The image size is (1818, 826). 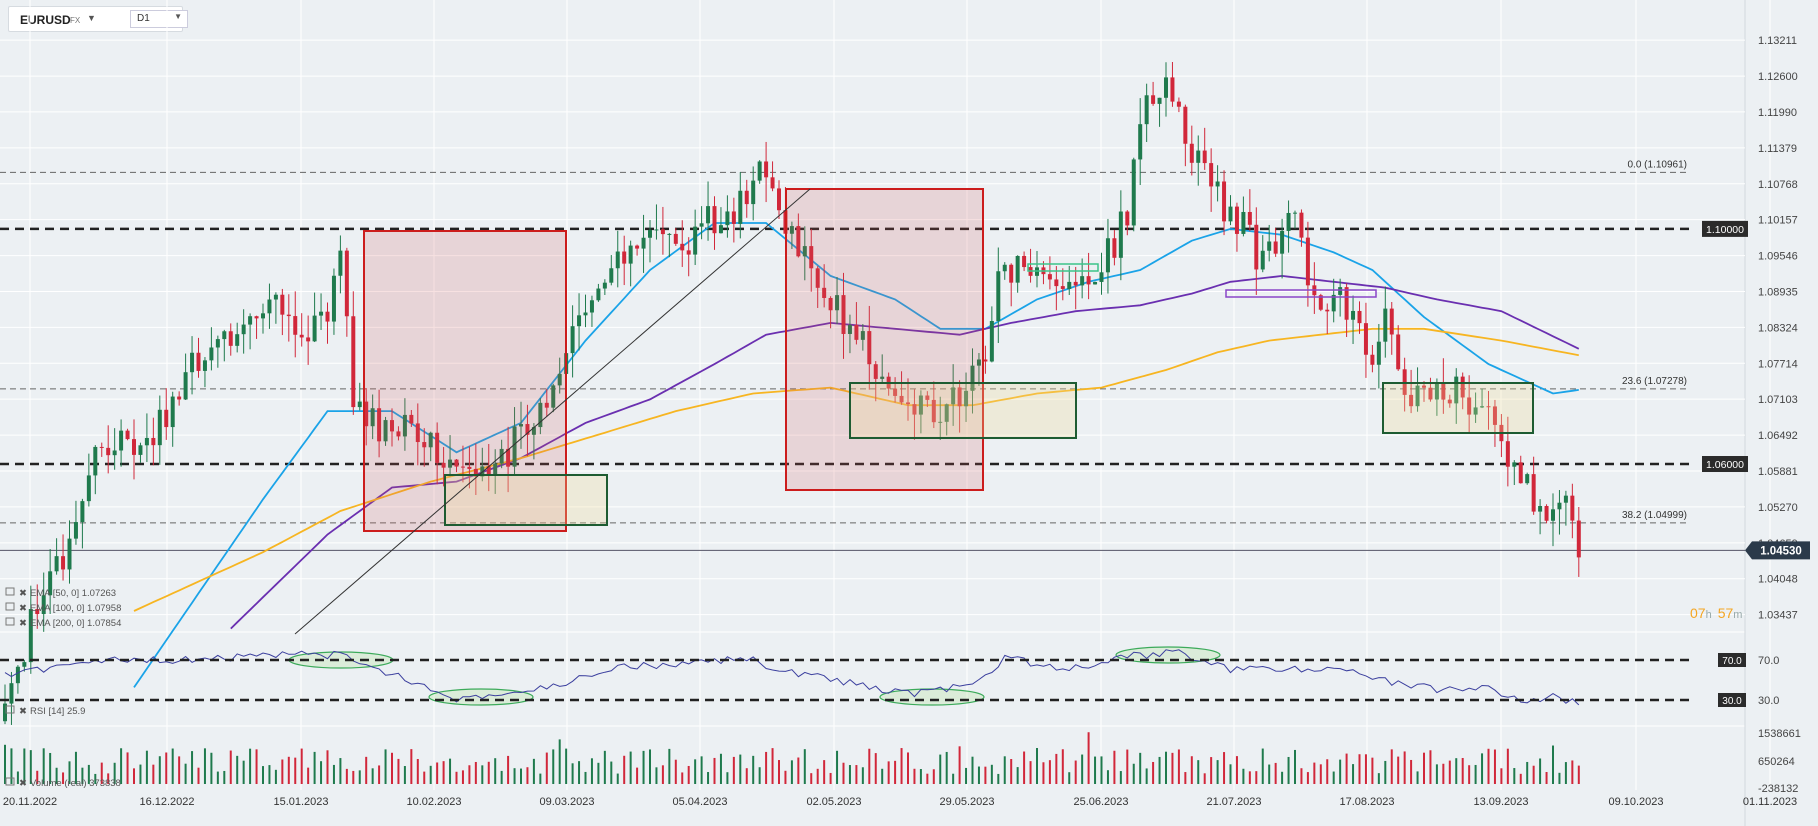 I want to click on symbol-name: EURUSD, so click(x=45, y=20).